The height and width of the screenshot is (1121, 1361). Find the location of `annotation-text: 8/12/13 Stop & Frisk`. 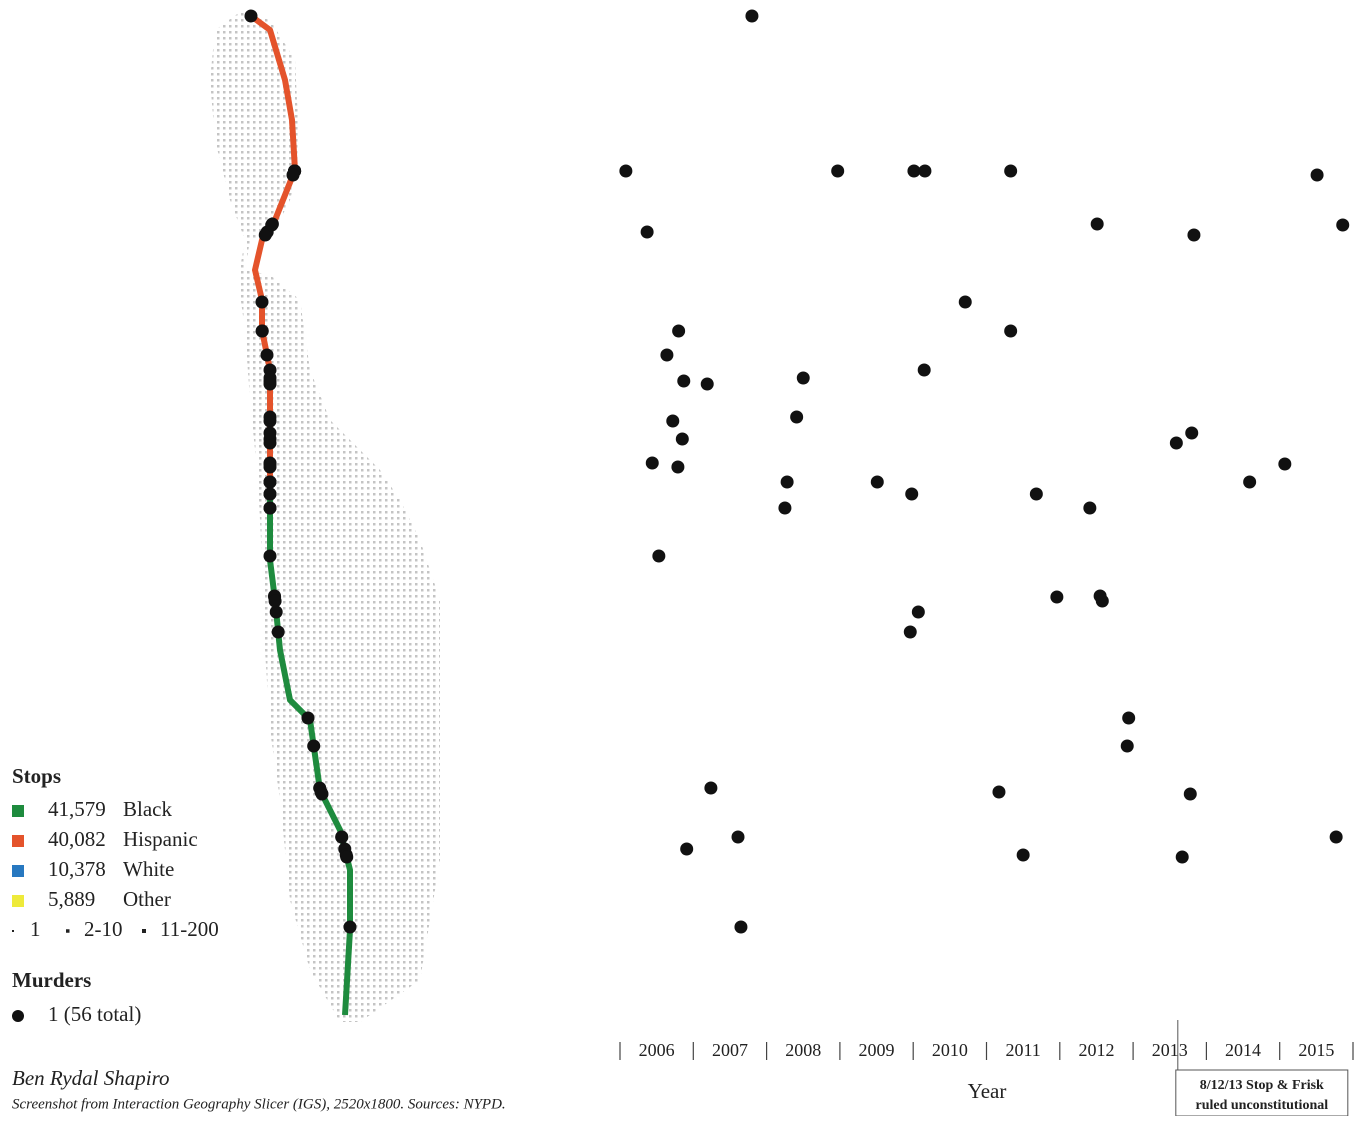

annotation-text: 8/12/13 Stop & Frisk is located at coordinates (1262, 1085).